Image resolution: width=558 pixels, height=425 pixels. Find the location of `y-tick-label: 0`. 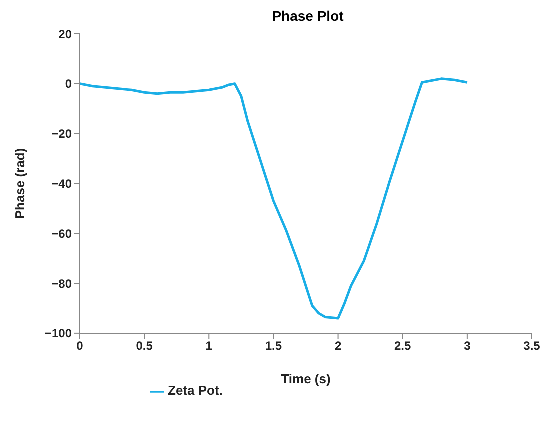

y-tick-label: 0 is located at coordinates (68, 84).